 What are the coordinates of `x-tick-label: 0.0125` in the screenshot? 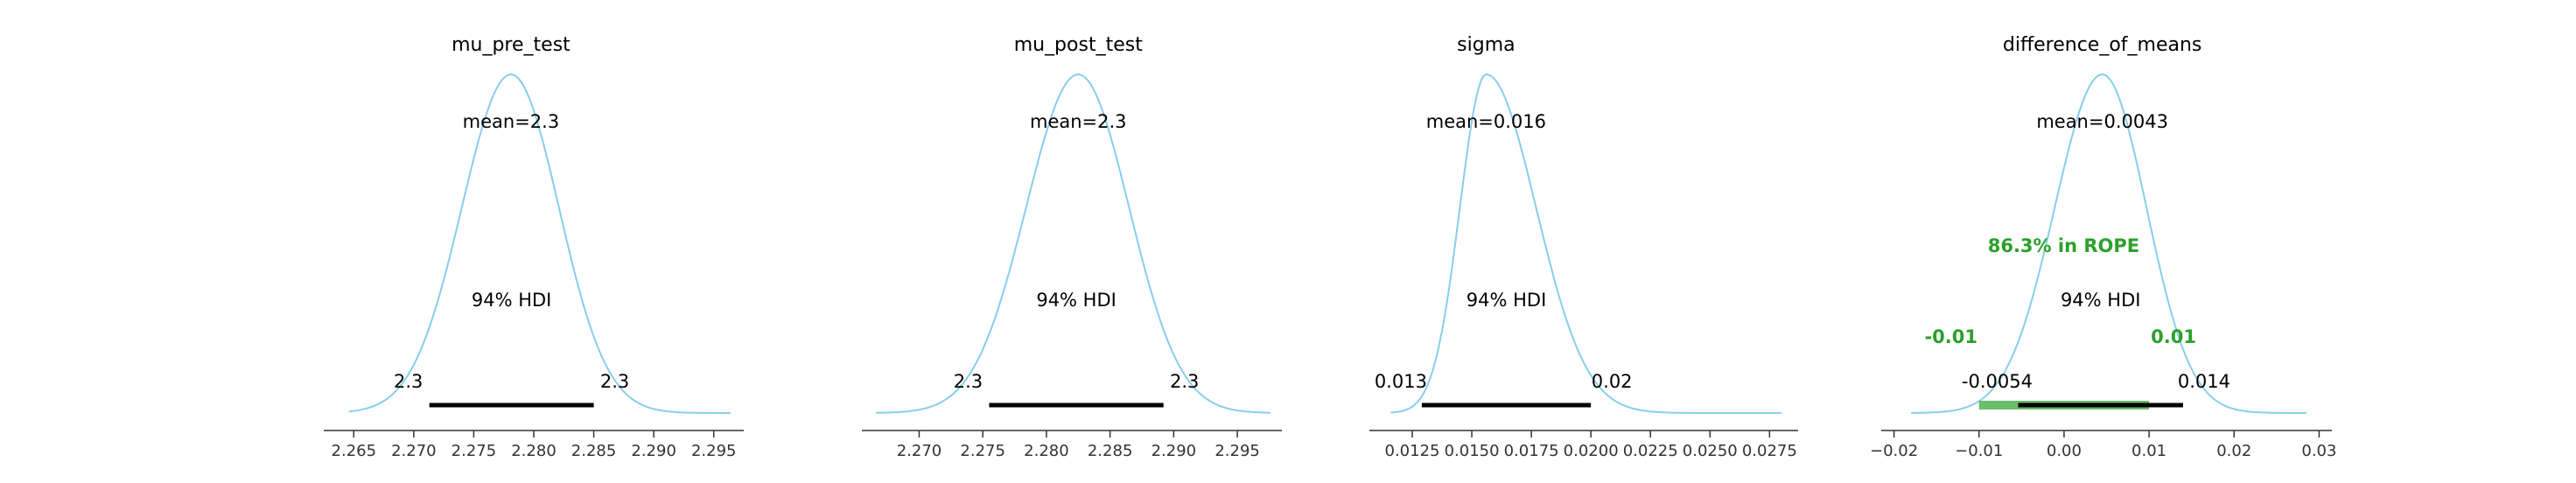 It's located at (1412, 451).